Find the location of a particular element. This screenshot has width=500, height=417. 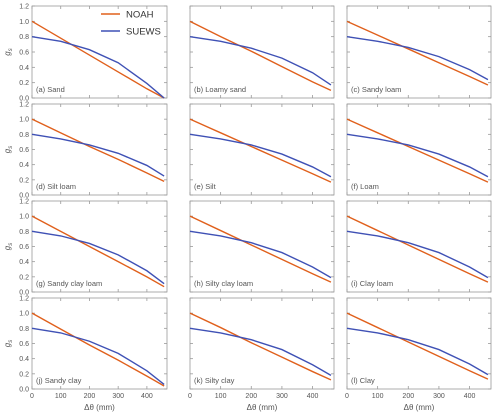

panel-2: (b) Loamy sand is located at coordinates (262, 52).